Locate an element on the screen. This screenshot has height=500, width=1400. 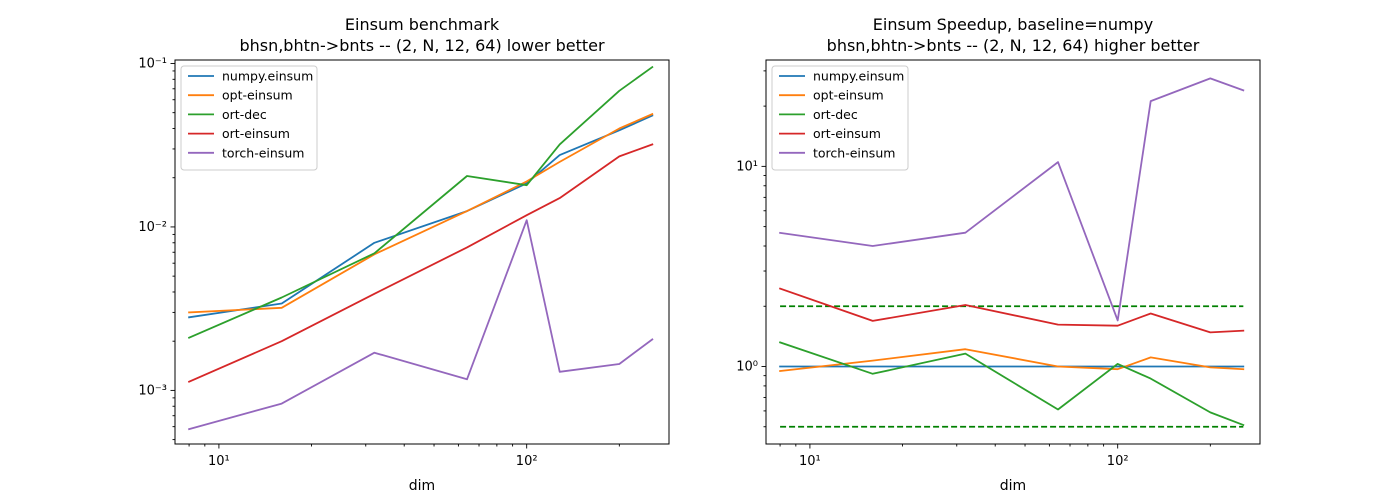
y-tick-label: 10⁻³ is located at coordinates (152, 390).